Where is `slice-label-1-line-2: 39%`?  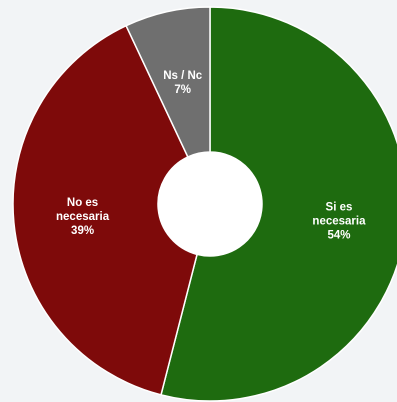
slice-label-1-line-2: 39% is located at coordinates (82, 231).